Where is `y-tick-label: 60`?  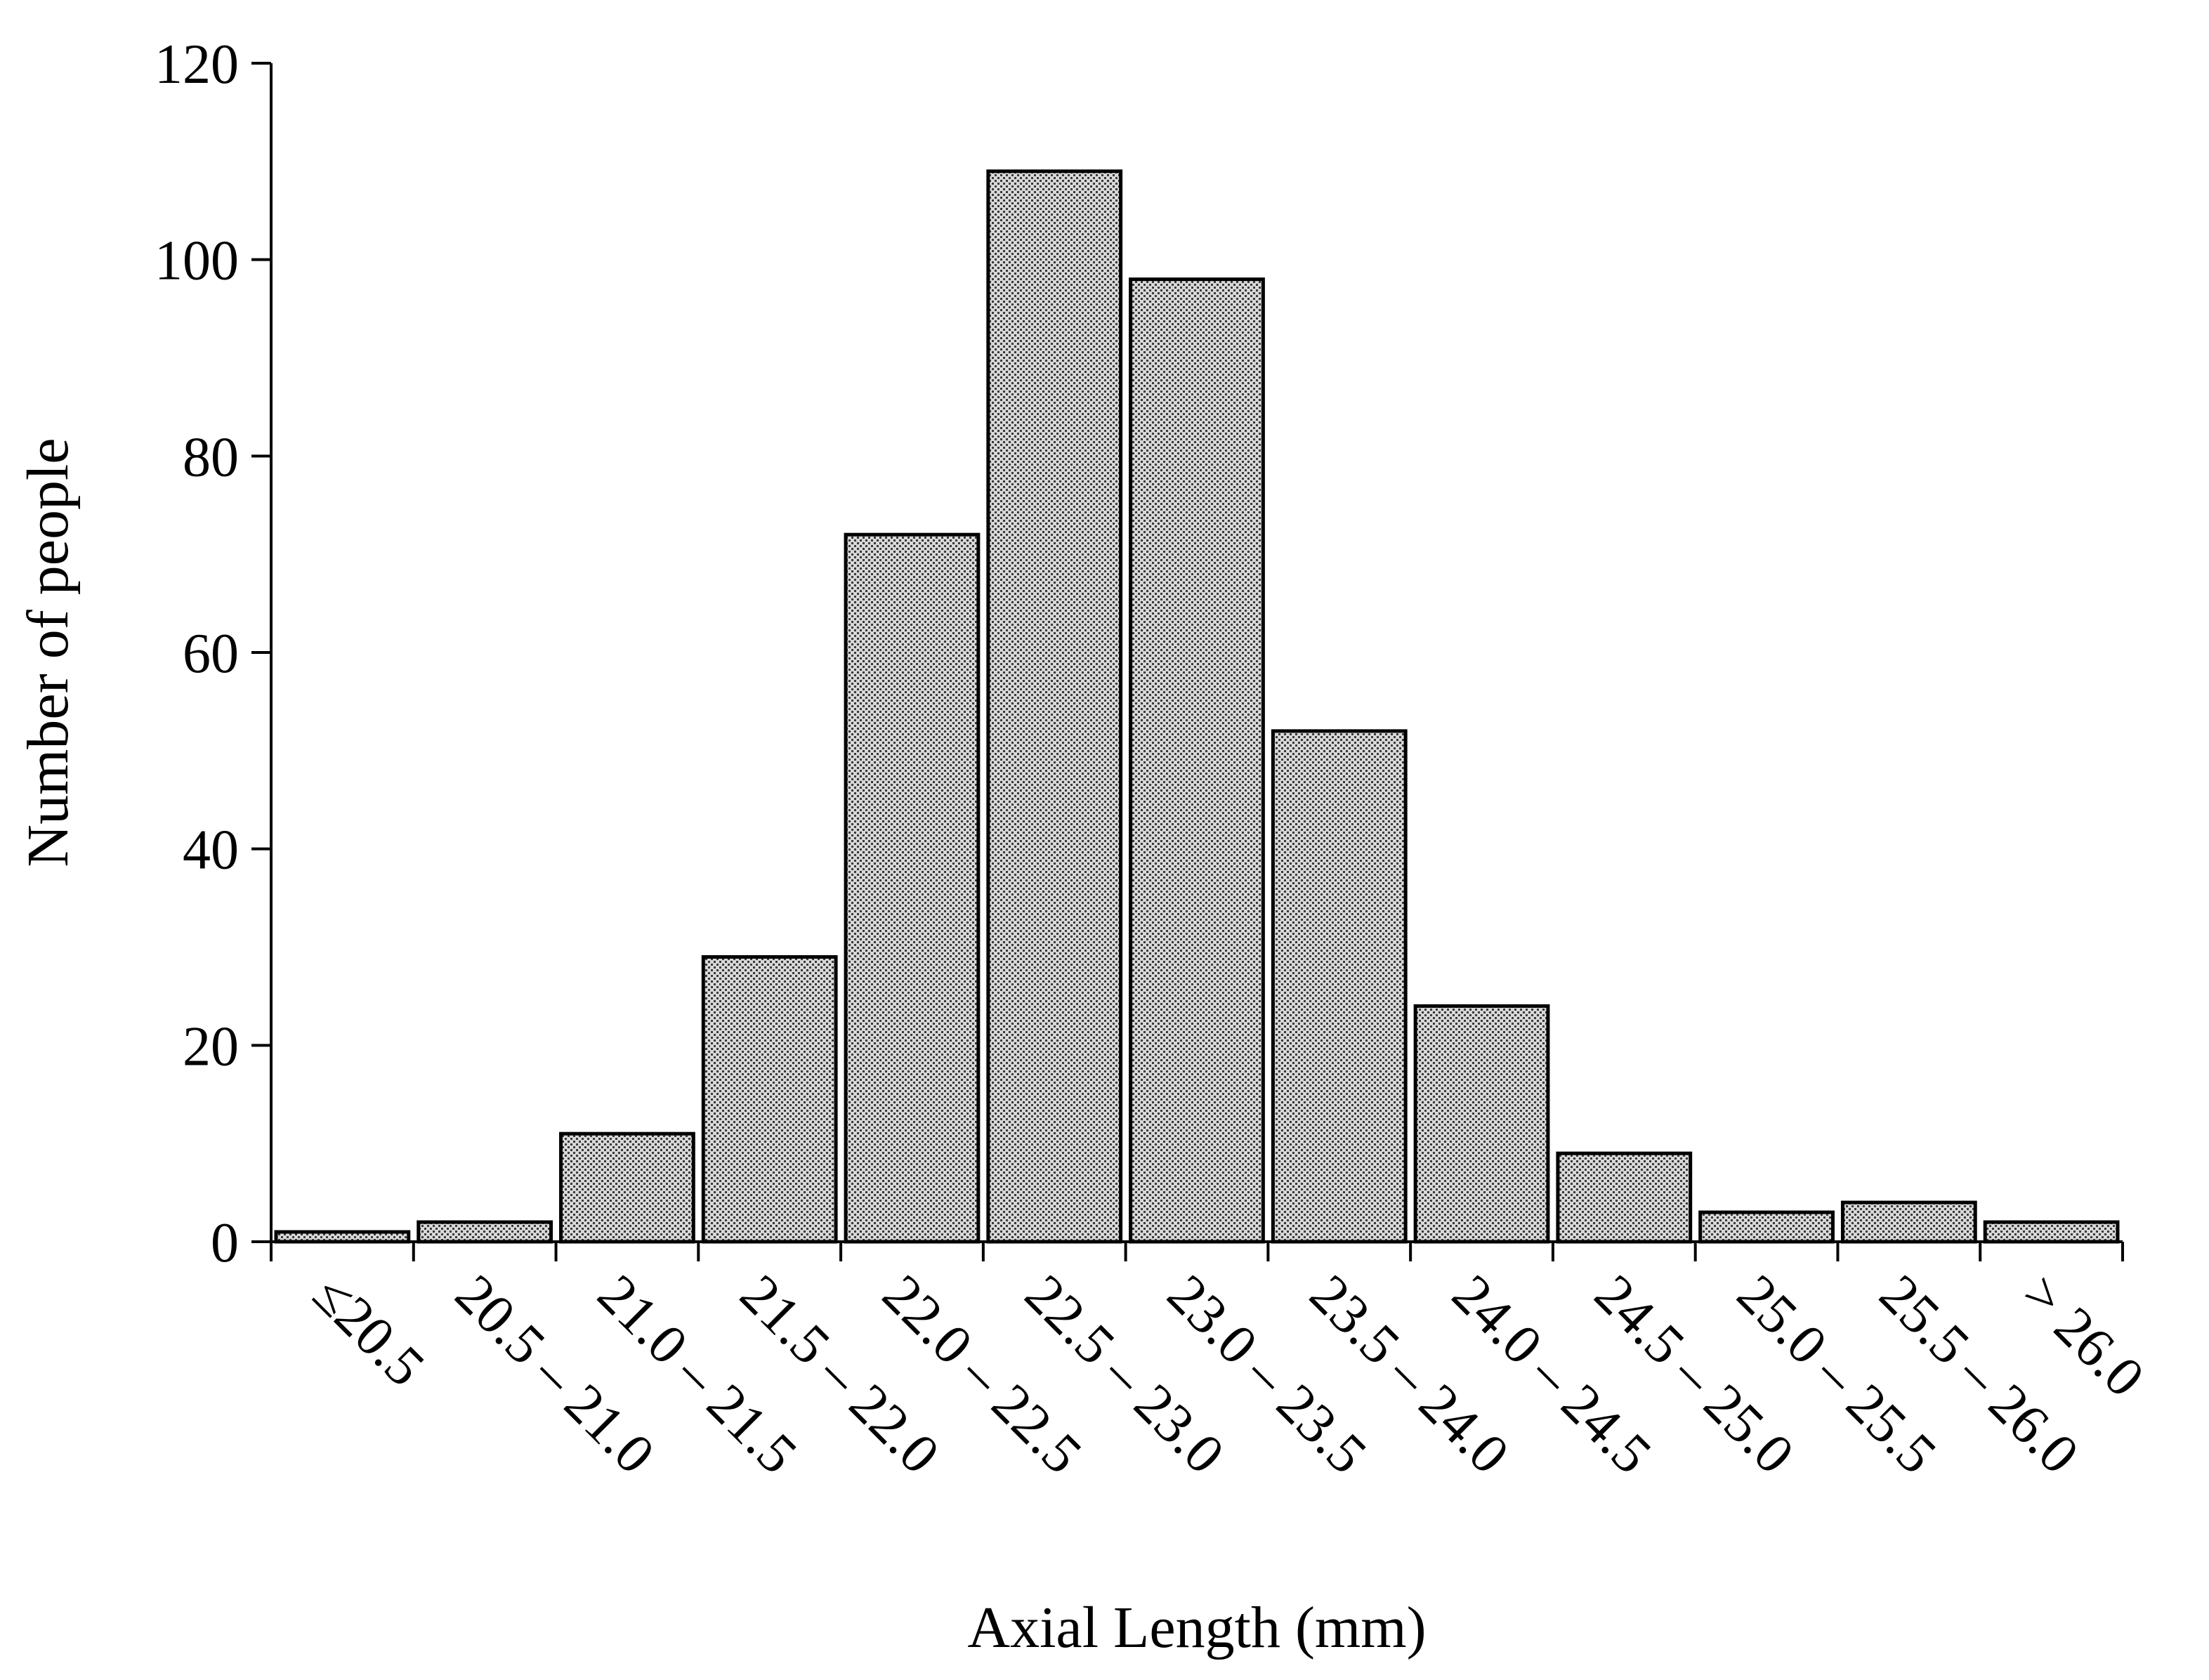
y-tick-label: 60 is located at coordinates (211, 654).